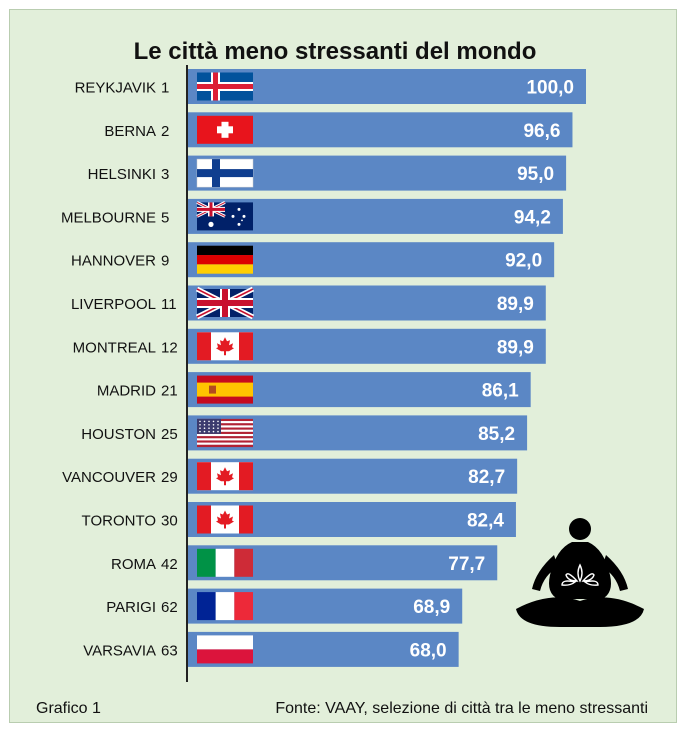 Image resolution: width=690 pixels, height=736 pixels. What do you see at coordinates (225, 173) in the screenshot?
I see `flag-finland-icon` at bounding box center [225, 173].